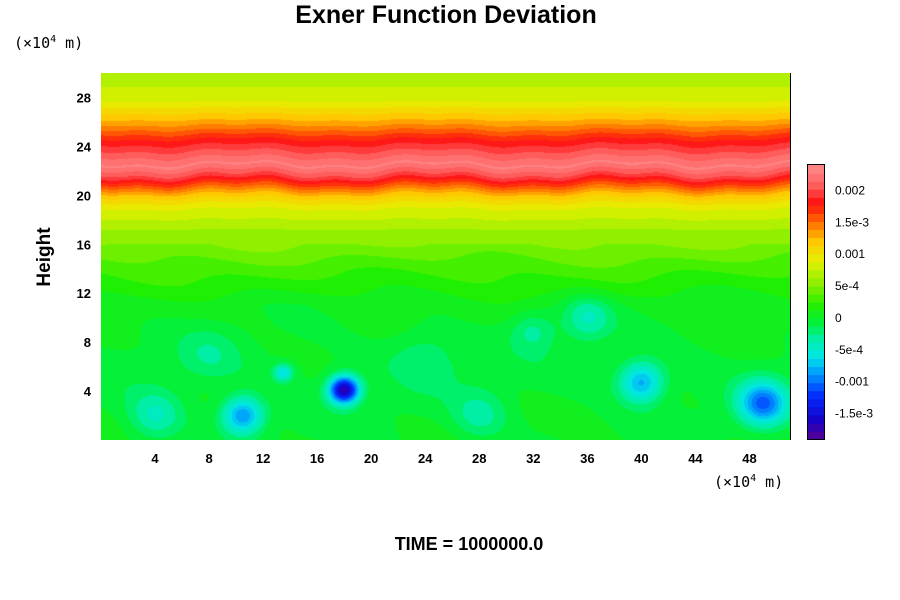  I want to click on x-unit-base: (×10, so click(732, 482).